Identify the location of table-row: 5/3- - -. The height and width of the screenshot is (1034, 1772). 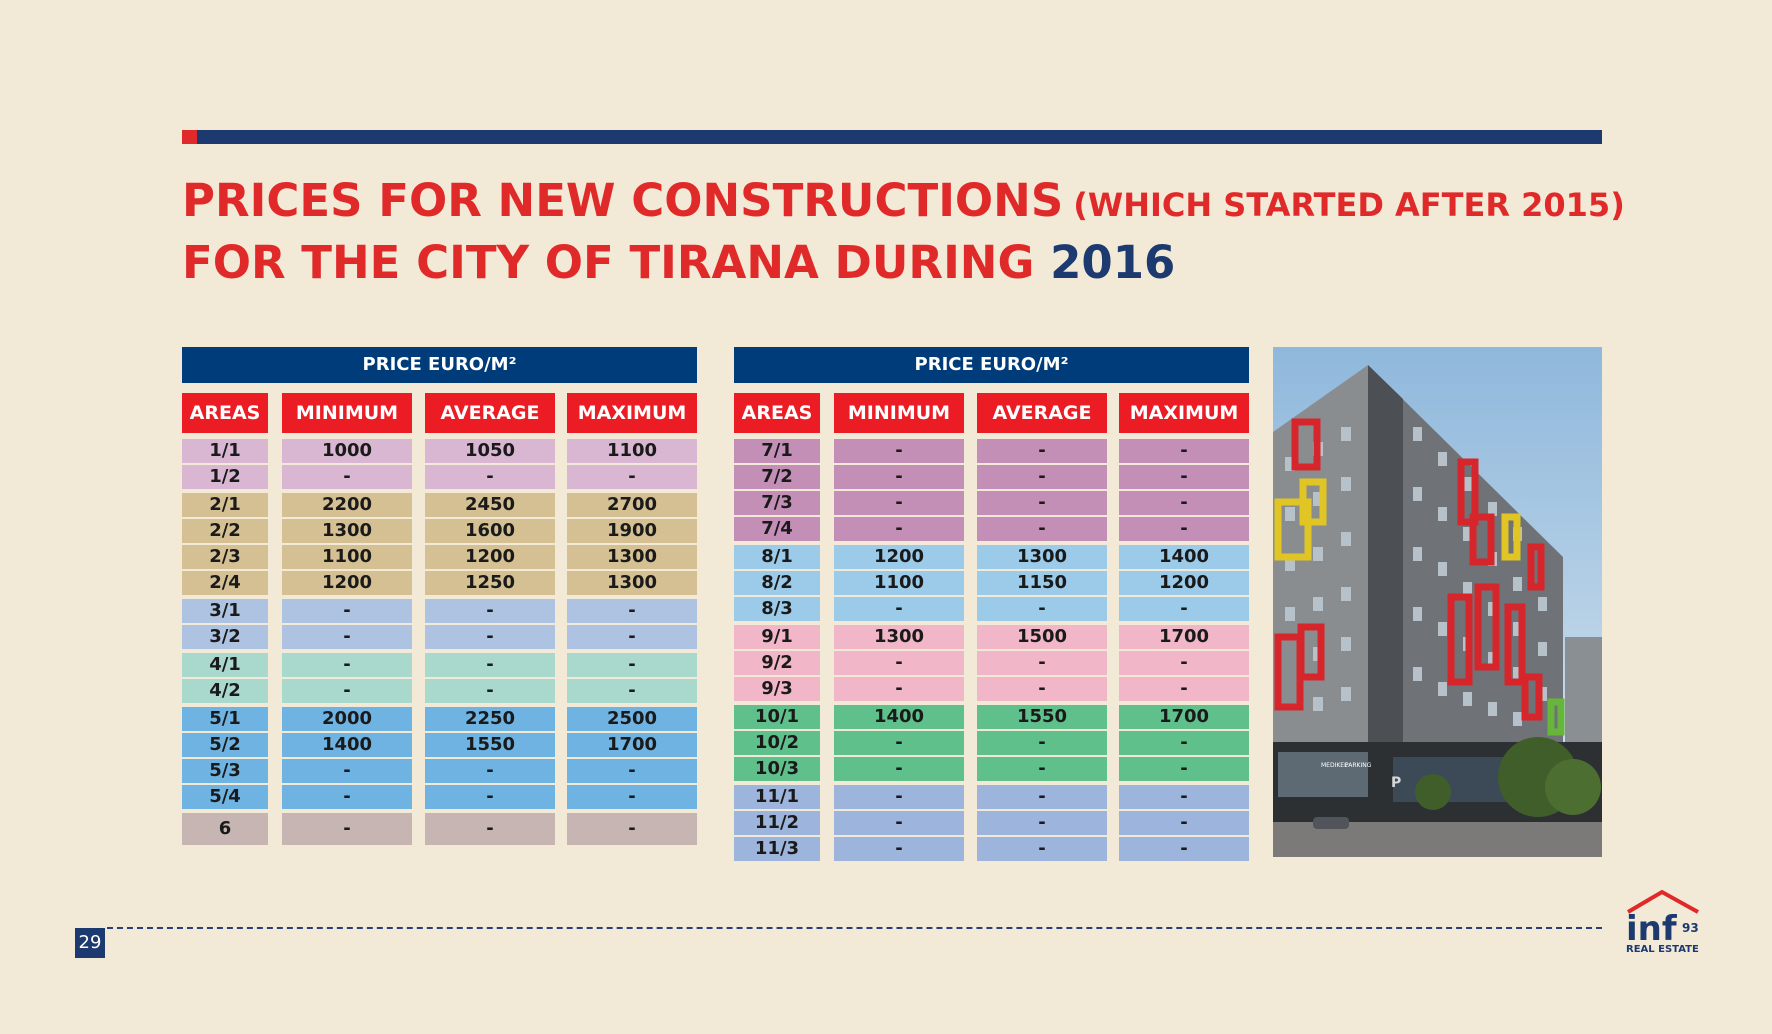
(439, 771).